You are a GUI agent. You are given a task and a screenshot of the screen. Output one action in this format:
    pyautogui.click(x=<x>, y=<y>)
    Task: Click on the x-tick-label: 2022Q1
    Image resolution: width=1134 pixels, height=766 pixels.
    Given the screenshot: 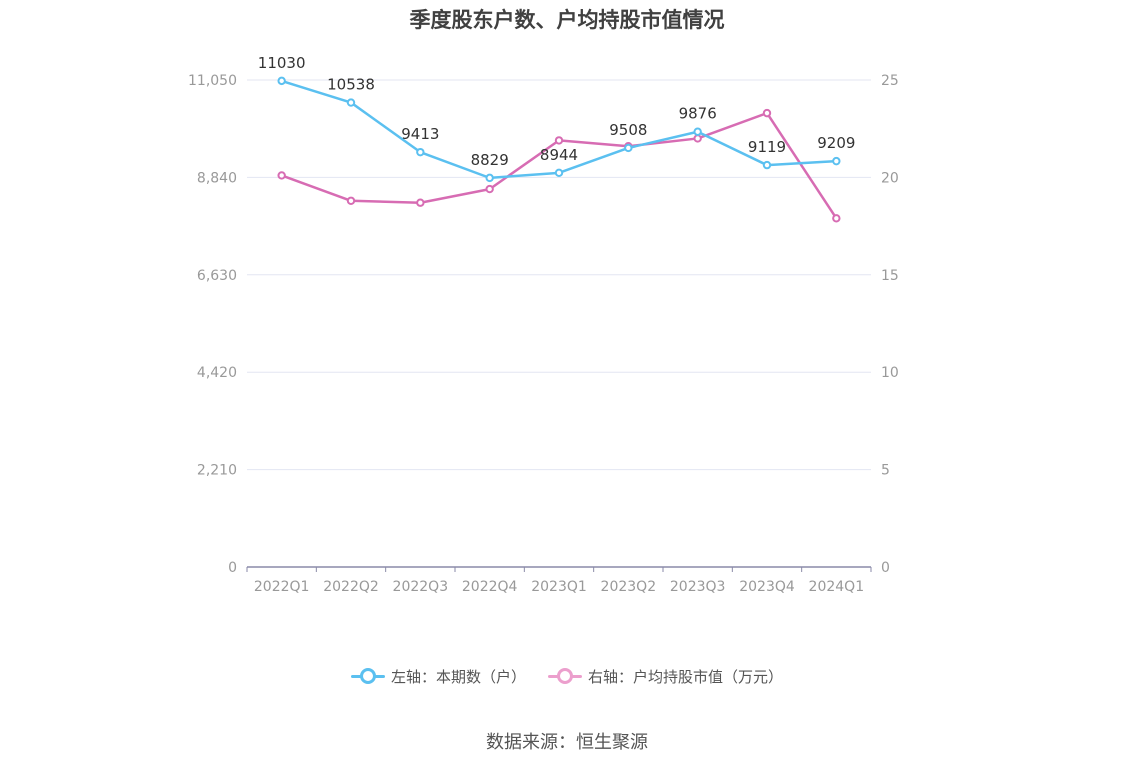 What is the action you would take?
    pyautogui.click(x=282, y=587)
    